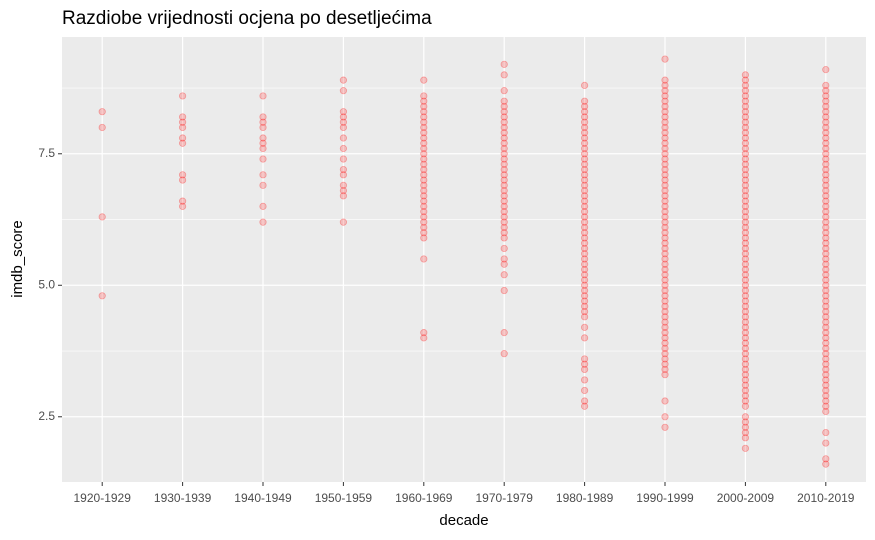 This screenshot has height=540, width=875. What do you see at coordinates (46, 416) in the screenshot?
I see `y-tick-label: 2.5` at bounding box center [46, 416].